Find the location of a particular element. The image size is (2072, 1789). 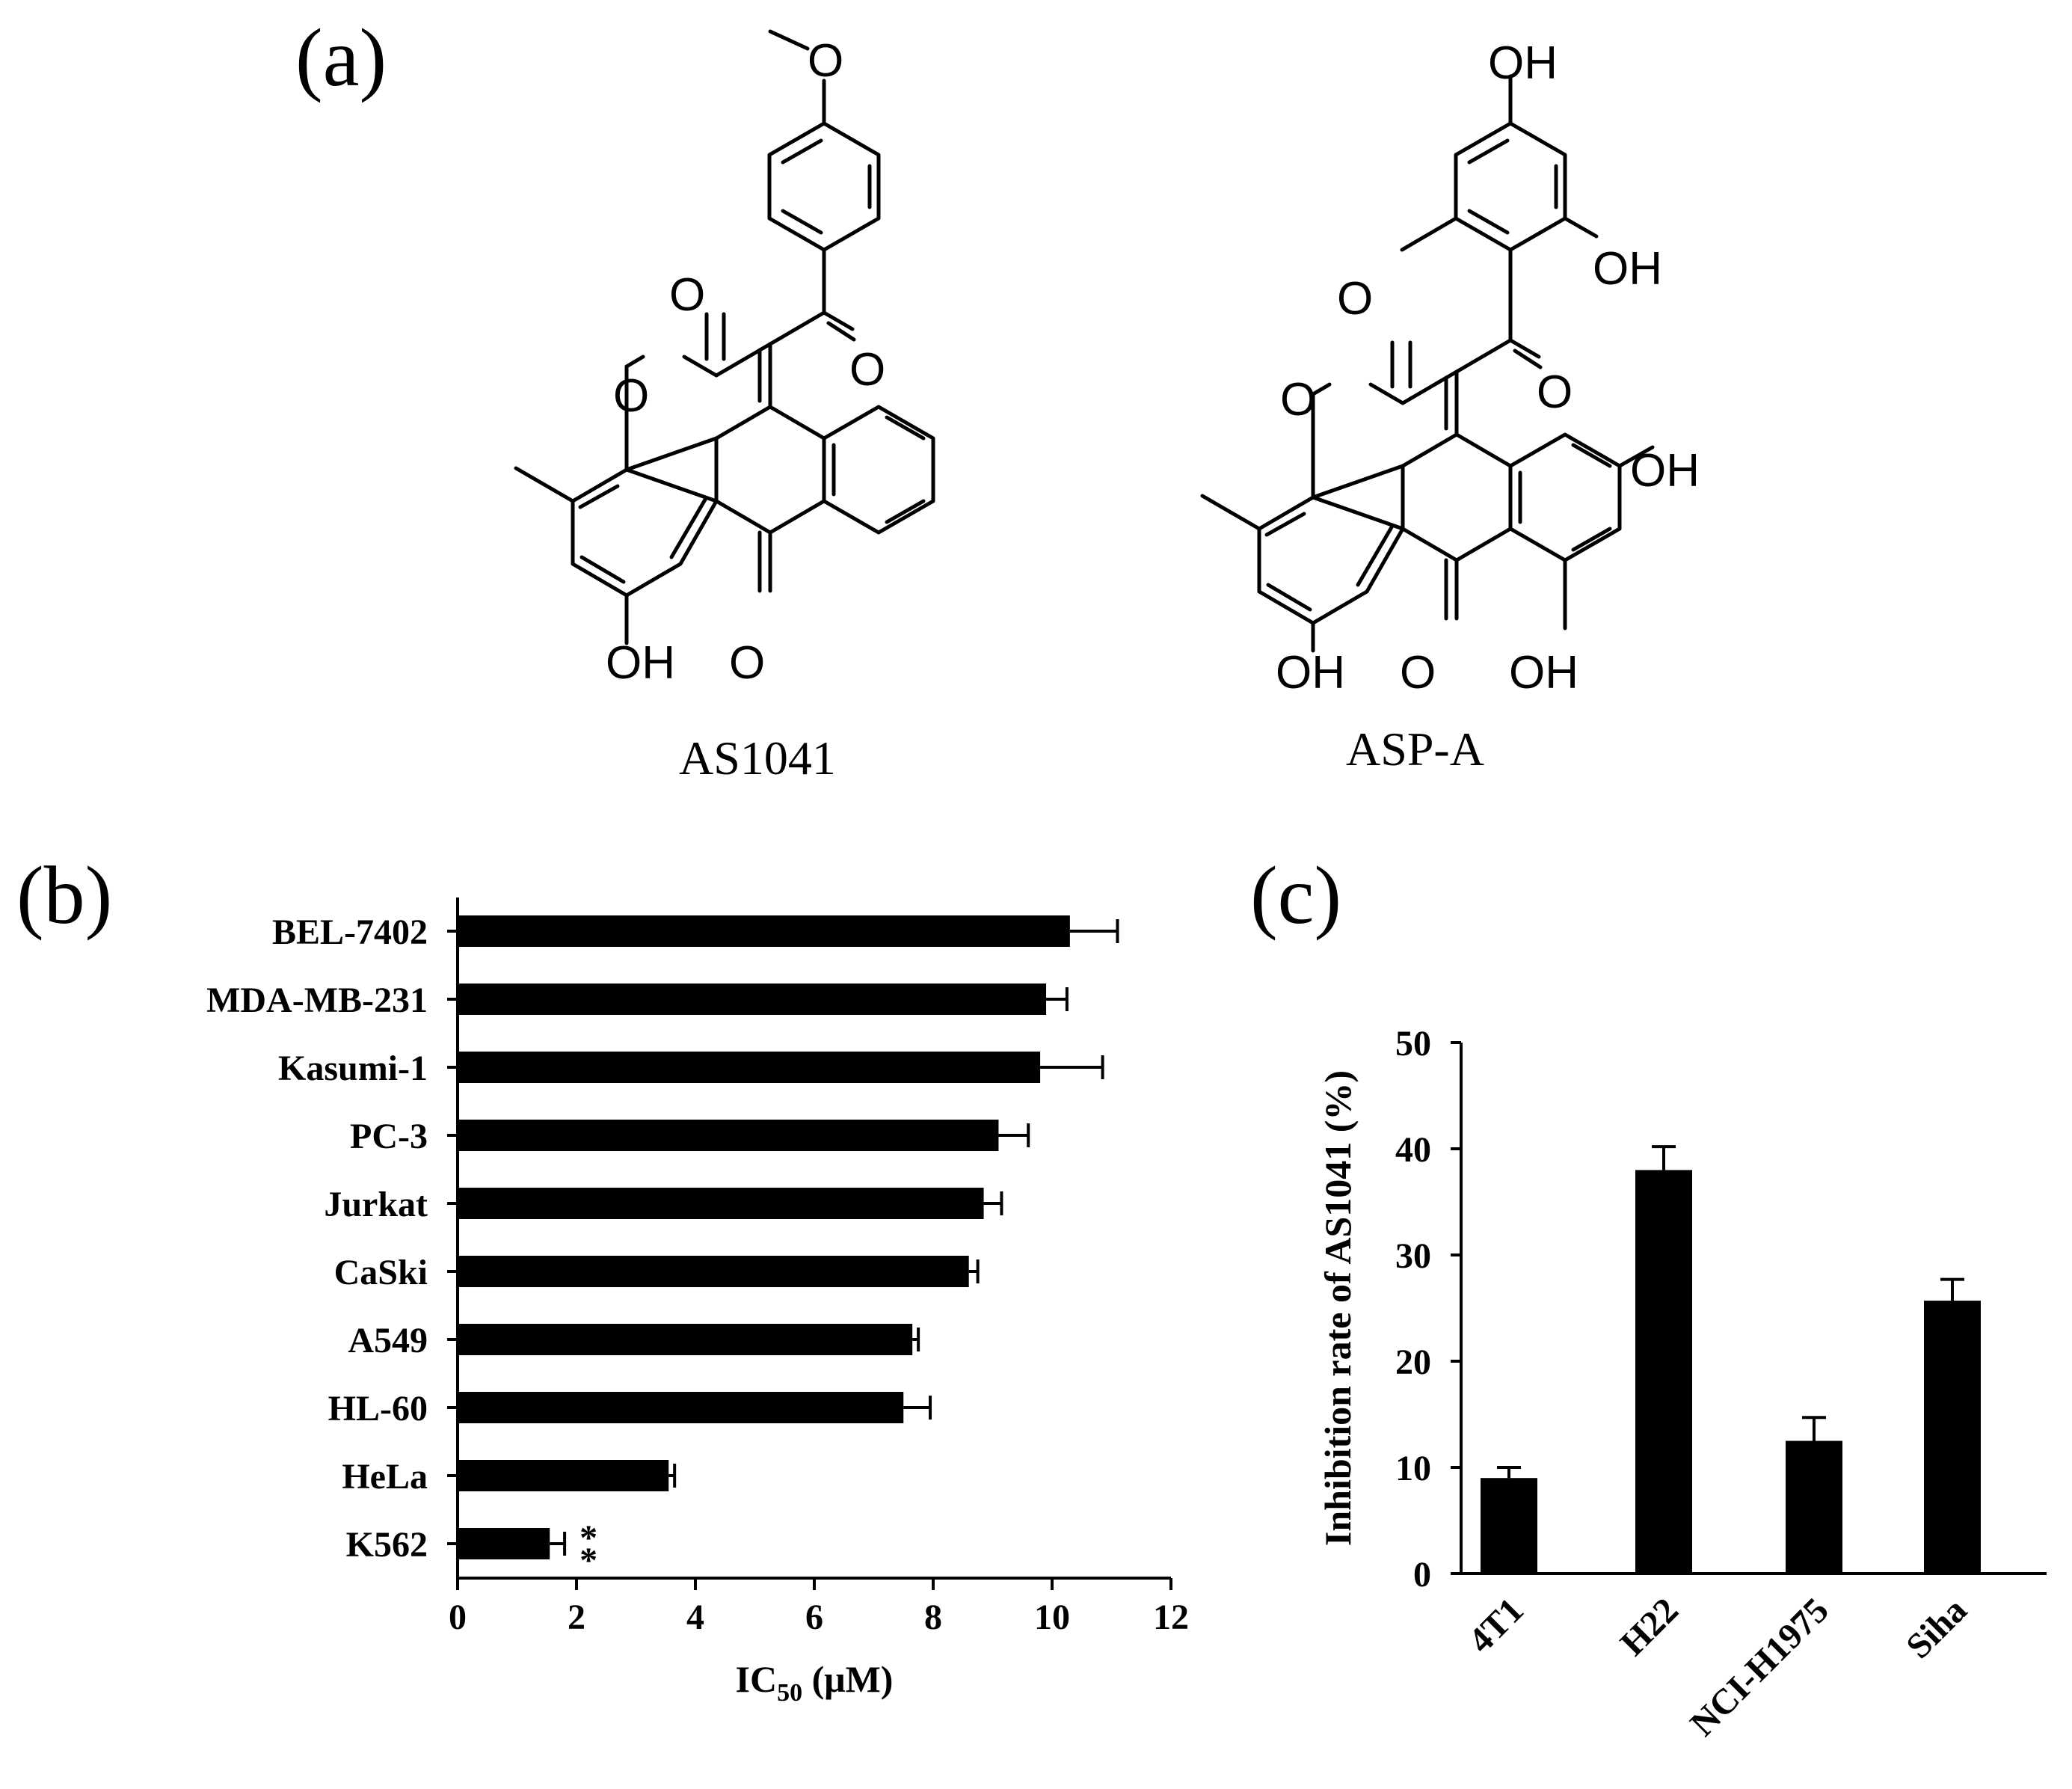

bar-h22 is located at coordinates (1663, 1372).